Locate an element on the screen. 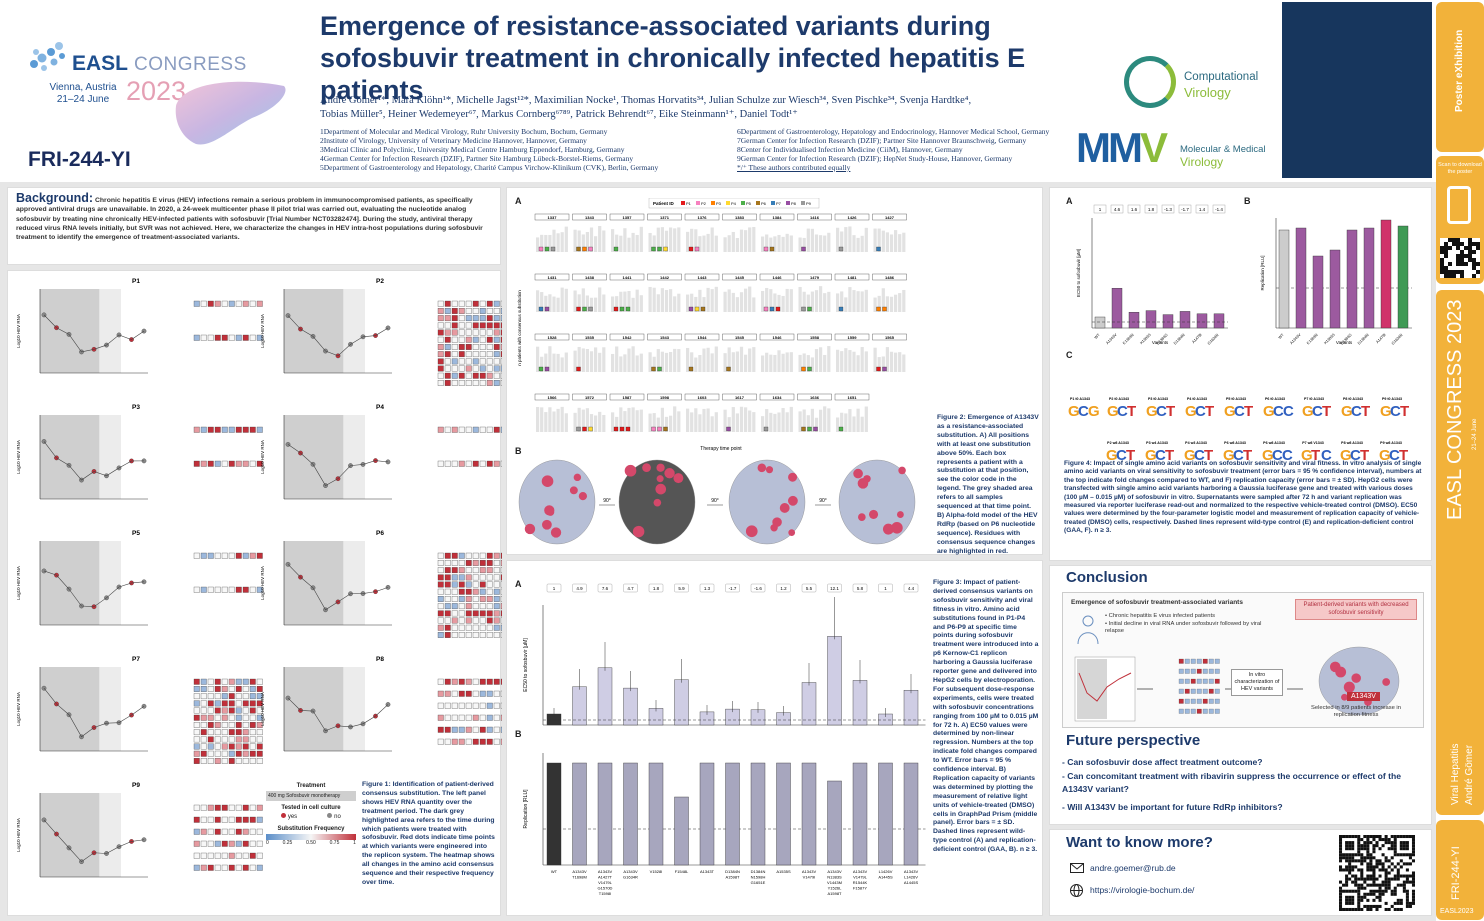 This screenshot has height=921, width=1484. y-axis-label: Log10 HEV RNA is located at coordinates (18, 835).